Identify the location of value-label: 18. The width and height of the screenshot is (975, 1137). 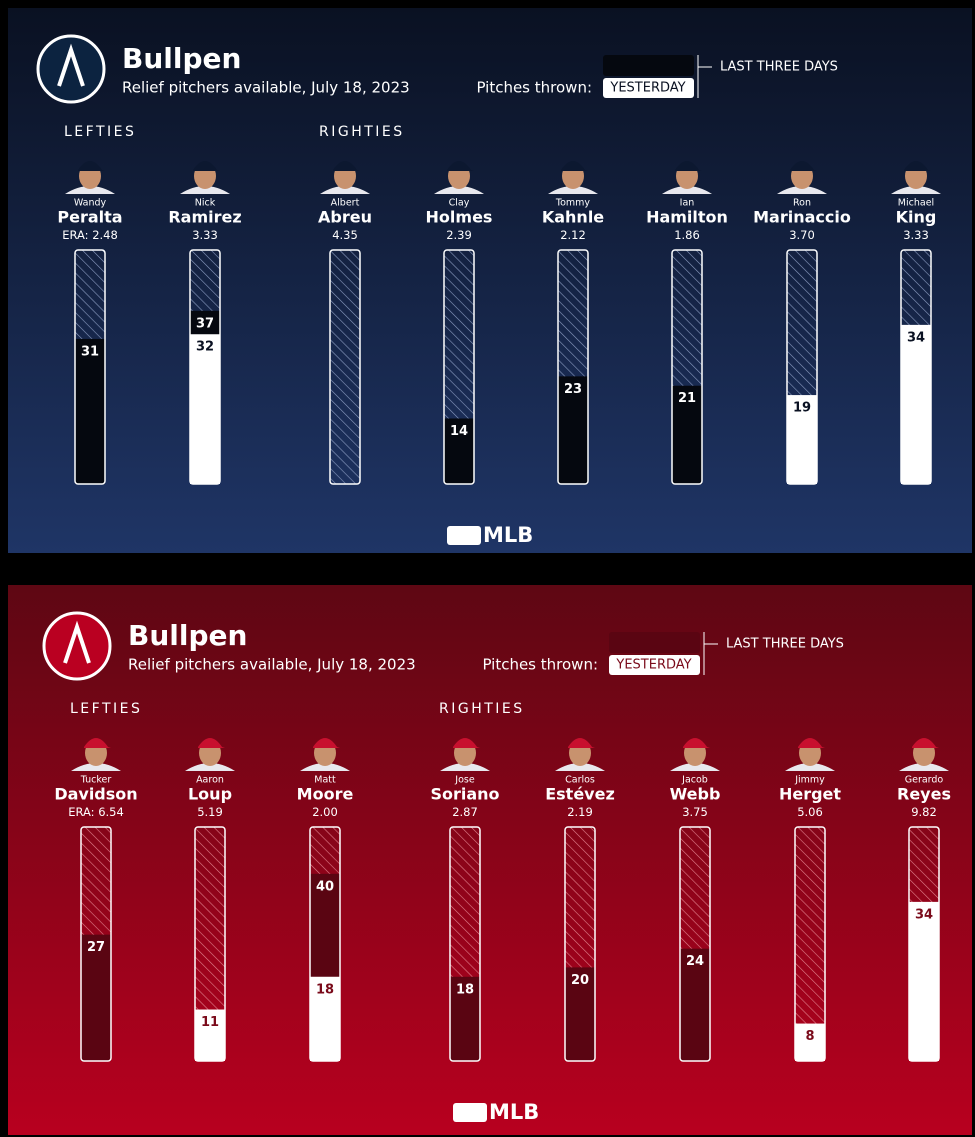
(465, 989).